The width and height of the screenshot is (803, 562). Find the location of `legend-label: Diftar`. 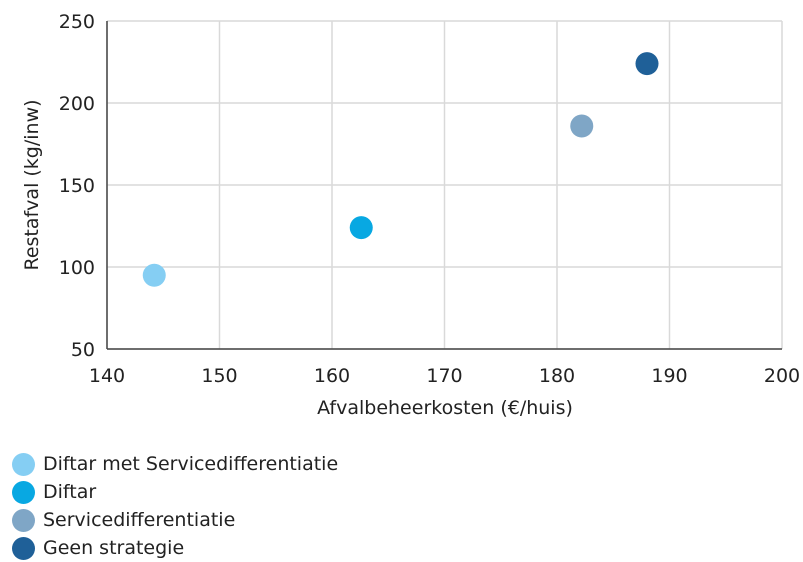

legend-label: Diftar is located at coordinates (69, 492).